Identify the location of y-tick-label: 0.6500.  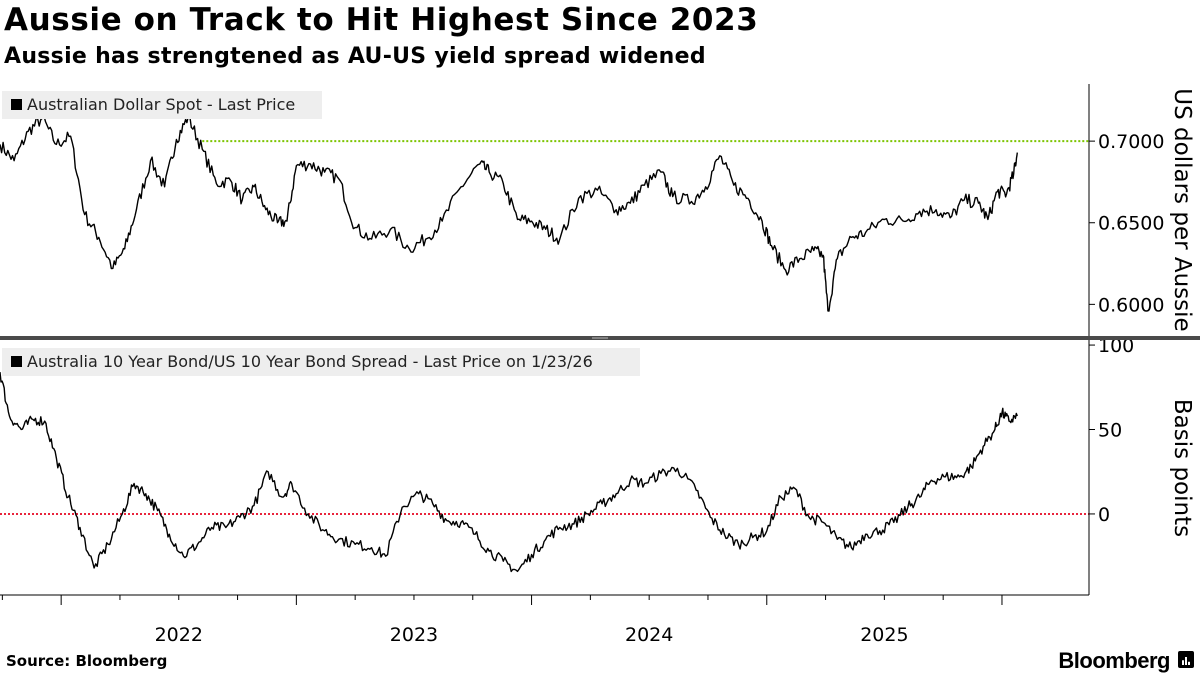
(1131, 224).